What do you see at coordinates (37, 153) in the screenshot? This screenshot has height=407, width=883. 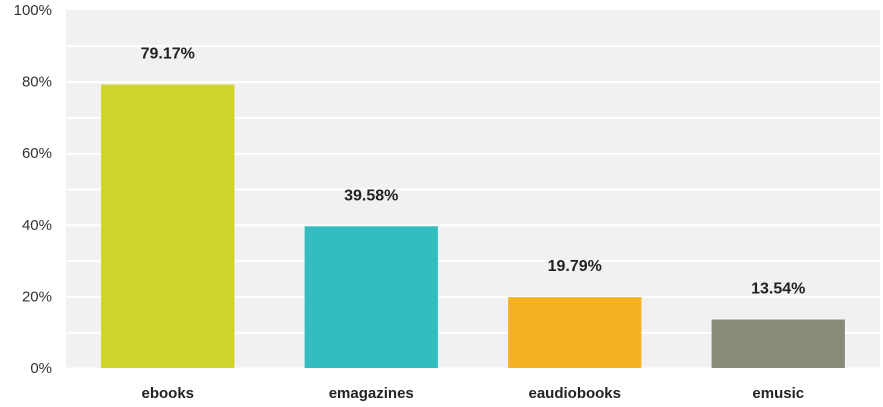 I see `y-tick-label: 60%` at bounding box center [37, 153].